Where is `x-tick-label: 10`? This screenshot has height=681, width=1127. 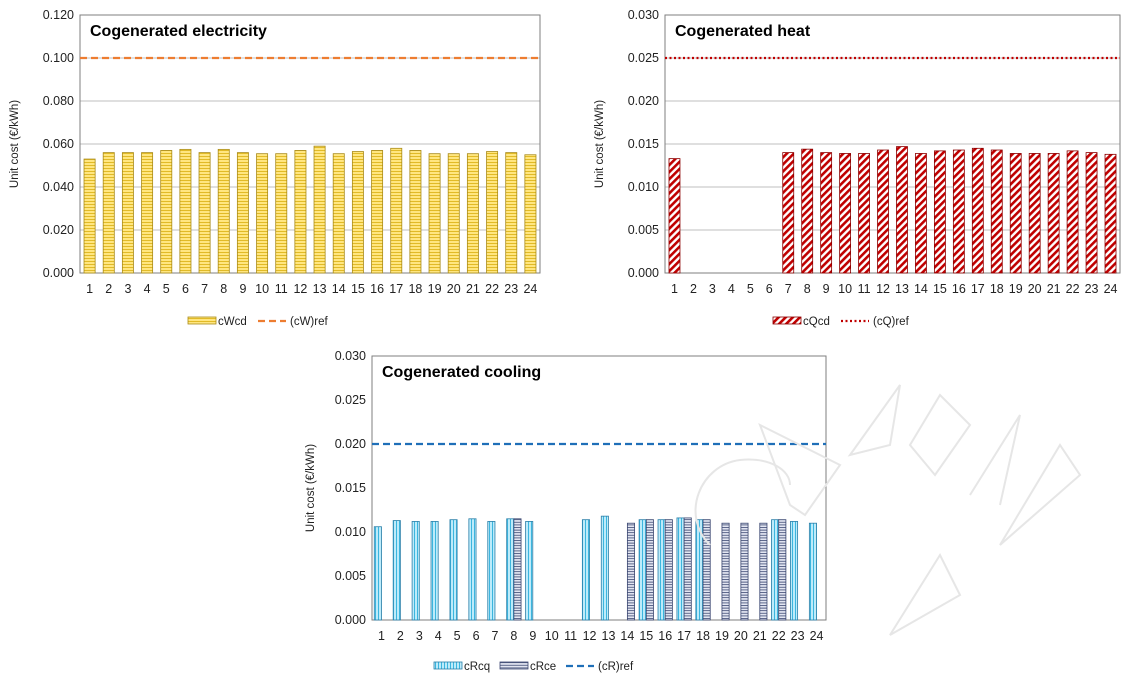 x-tick-label: 10 is located at coordinates (552, 636).